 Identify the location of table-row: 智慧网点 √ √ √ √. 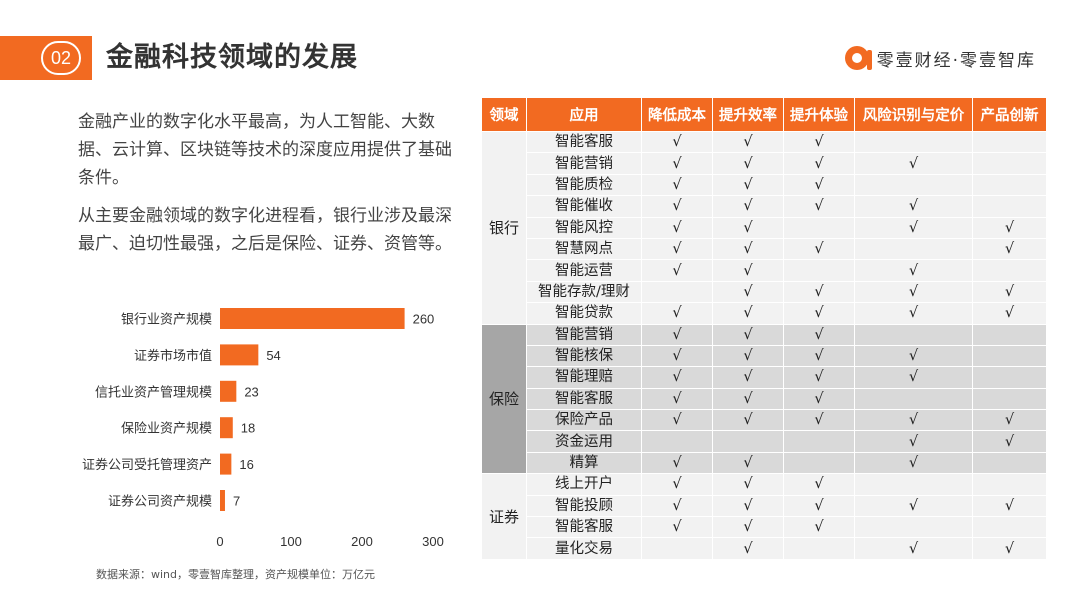
(764, 249).